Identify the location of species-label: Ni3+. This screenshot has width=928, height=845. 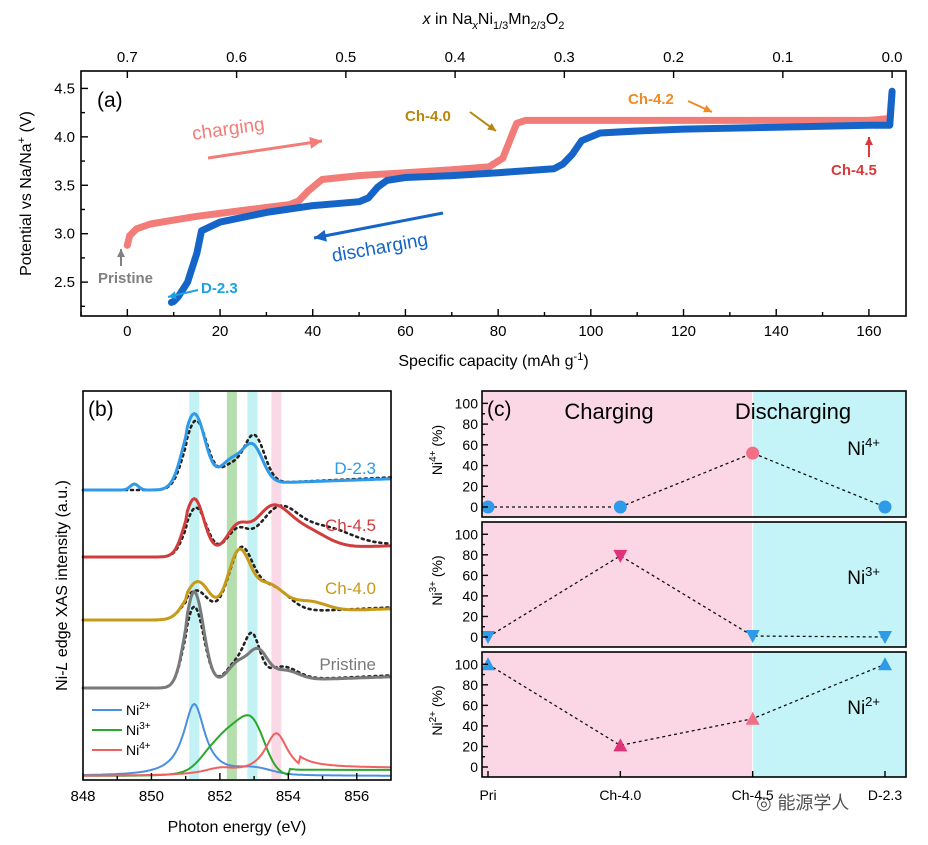
(863, 576).